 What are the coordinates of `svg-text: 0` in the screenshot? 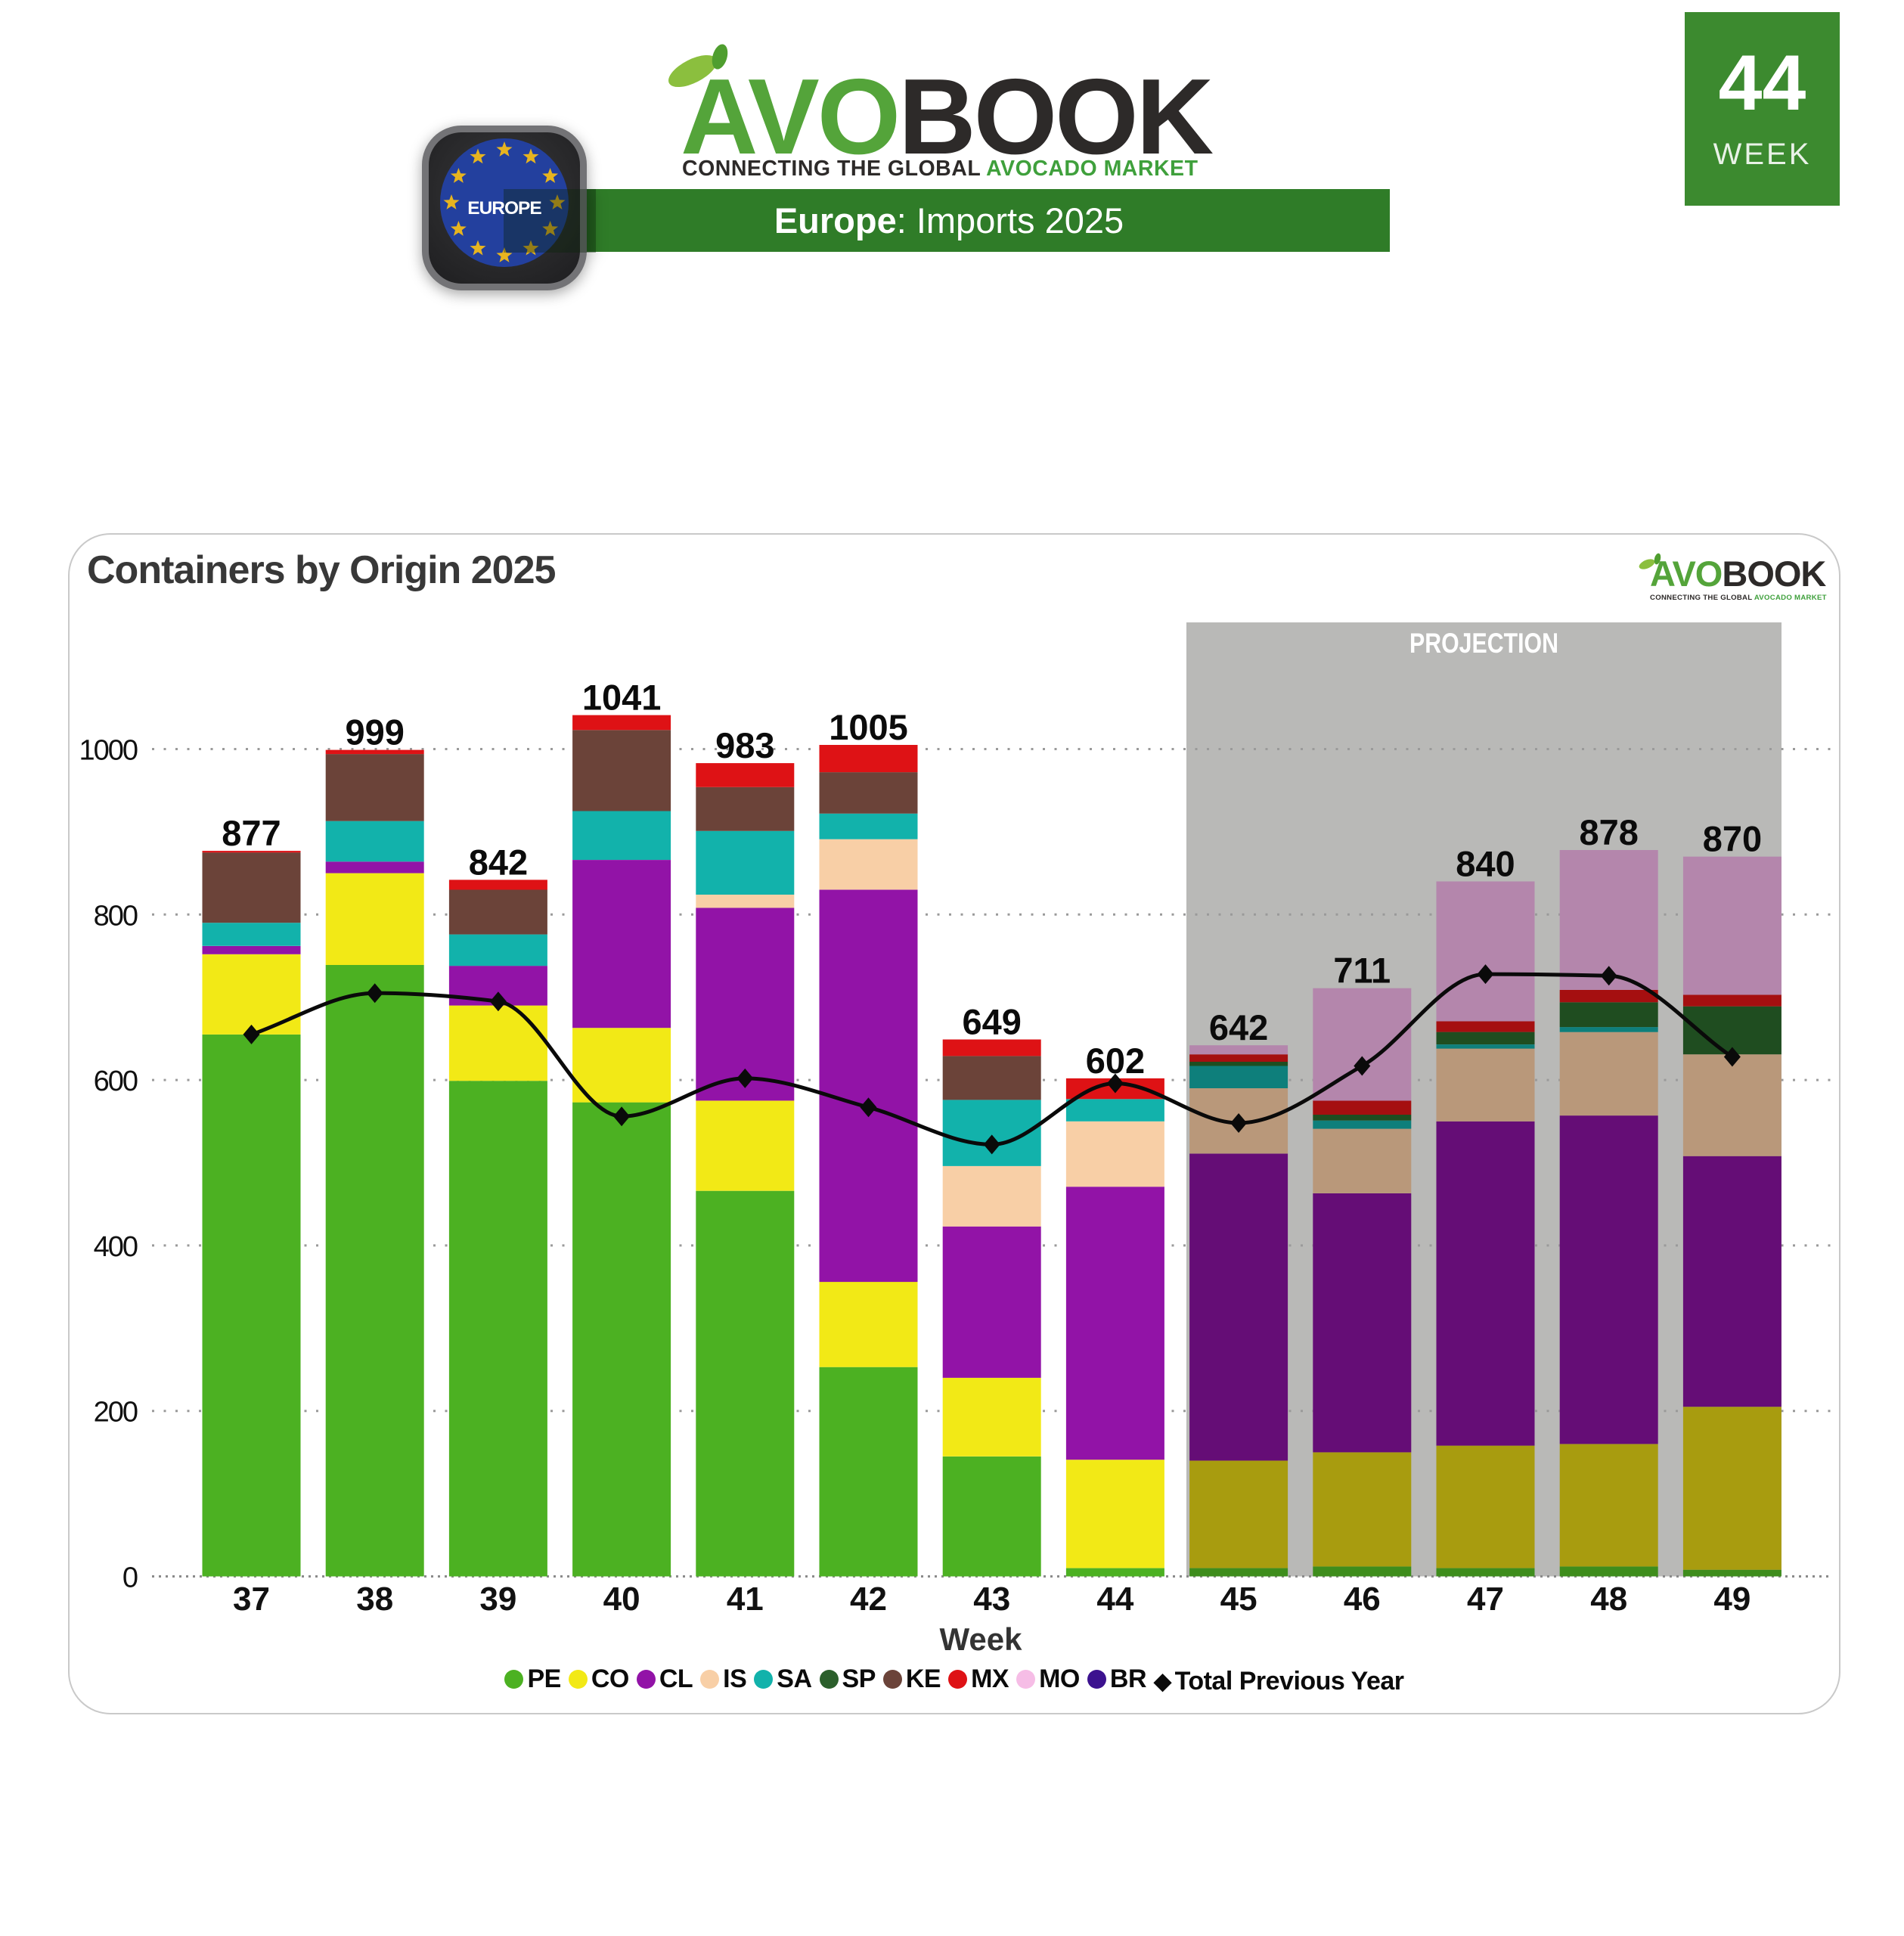 It's located at (130, 1578).